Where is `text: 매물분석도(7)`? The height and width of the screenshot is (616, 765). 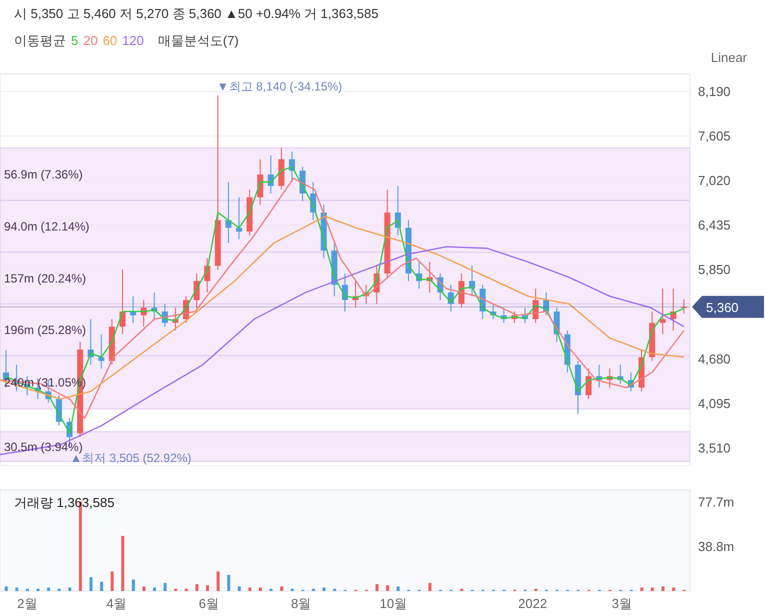 text: 매물분석도(7) is located at coordinates (198, 41).